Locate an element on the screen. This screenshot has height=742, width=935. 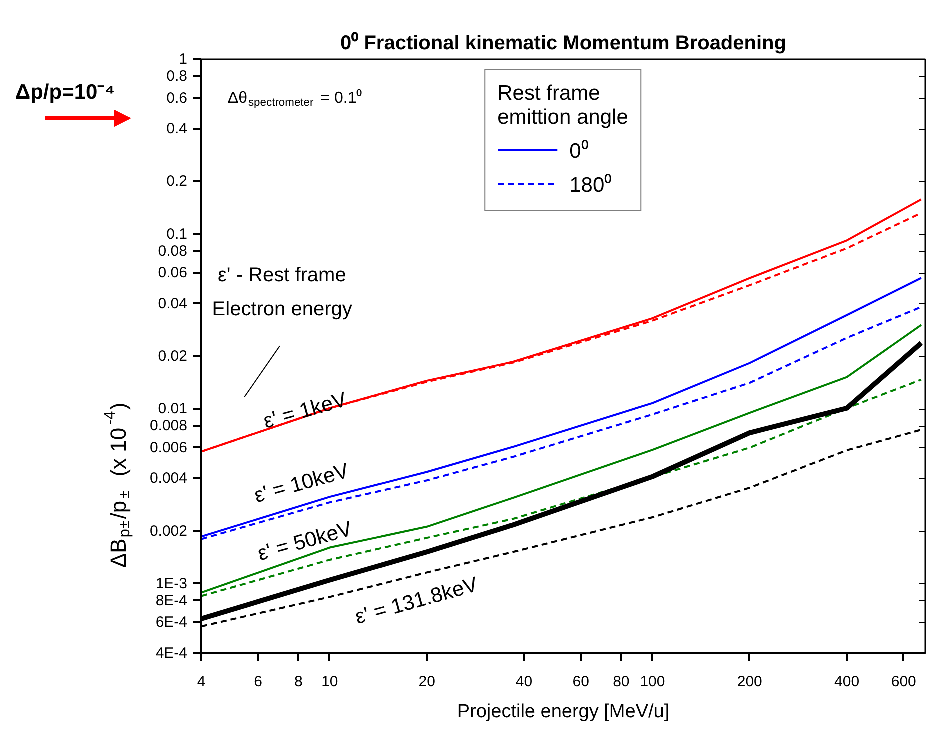
y-axis-title: ΔBp±/p± (x 10-4) is located at coordinates (118, 485).